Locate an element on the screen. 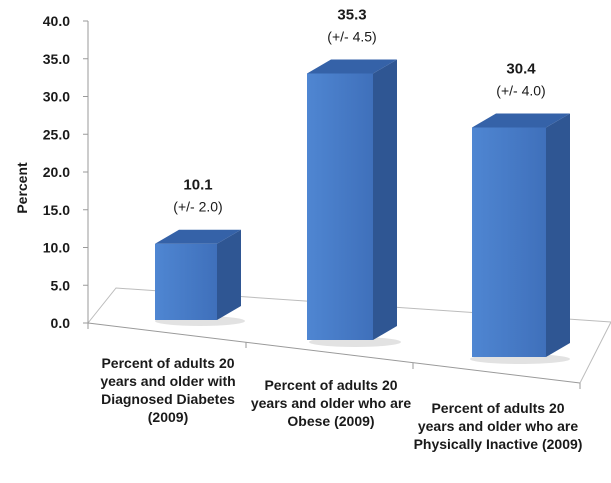 The height and width of the screenshot is (483, 611). bar-value-label: 10.1 is located at coordinates (197, 185).